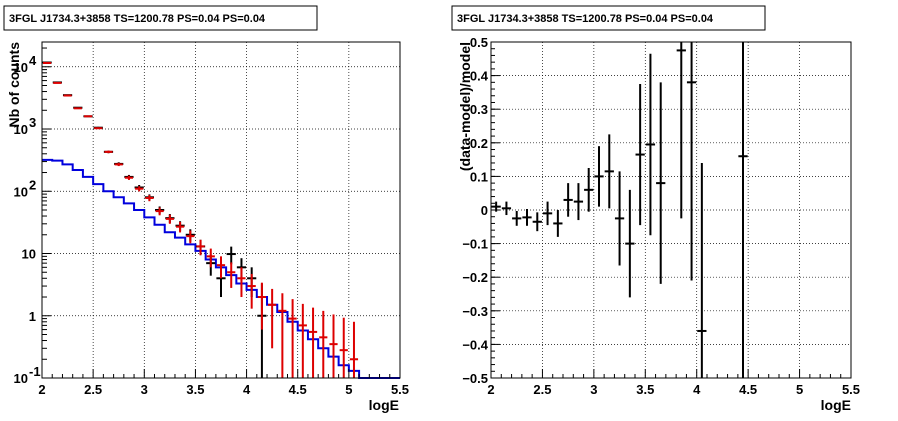 This screenshot has height=421, width=898. I want to click on right-x-tick-label: 3, so click(593, 389).